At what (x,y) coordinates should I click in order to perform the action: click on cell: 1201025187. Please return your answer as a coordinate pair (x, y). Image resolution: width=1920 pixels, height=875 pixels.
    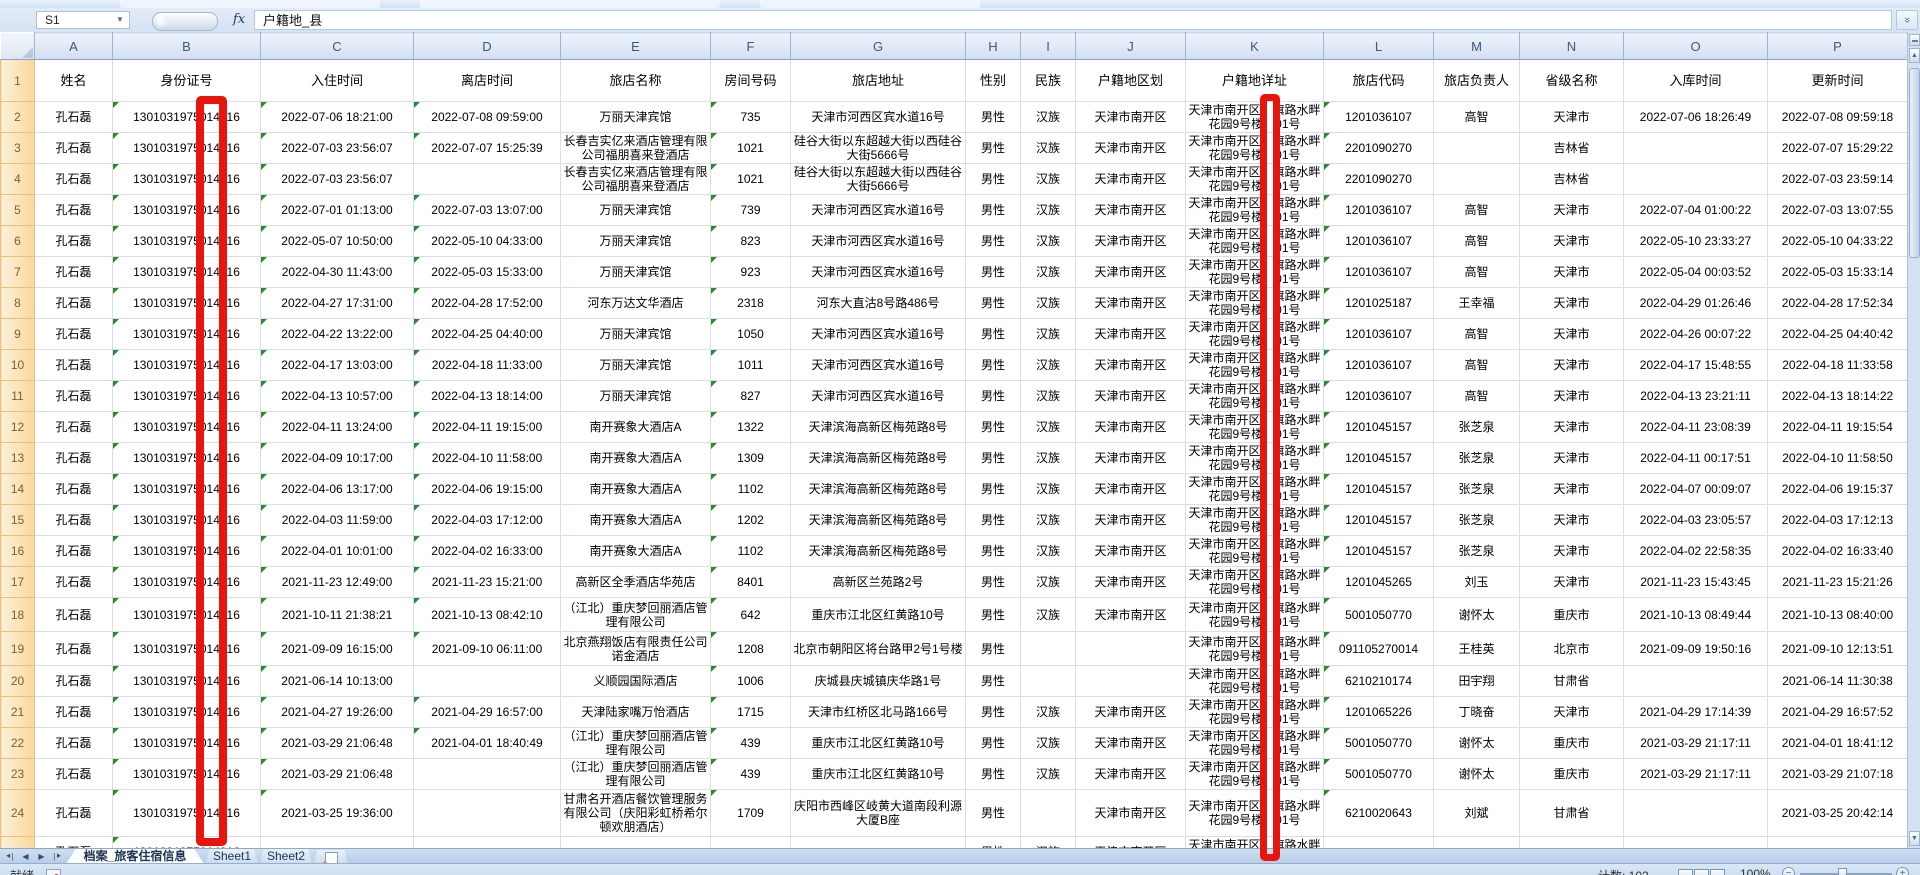
    Looking at the image, I should click on (1378, 303).